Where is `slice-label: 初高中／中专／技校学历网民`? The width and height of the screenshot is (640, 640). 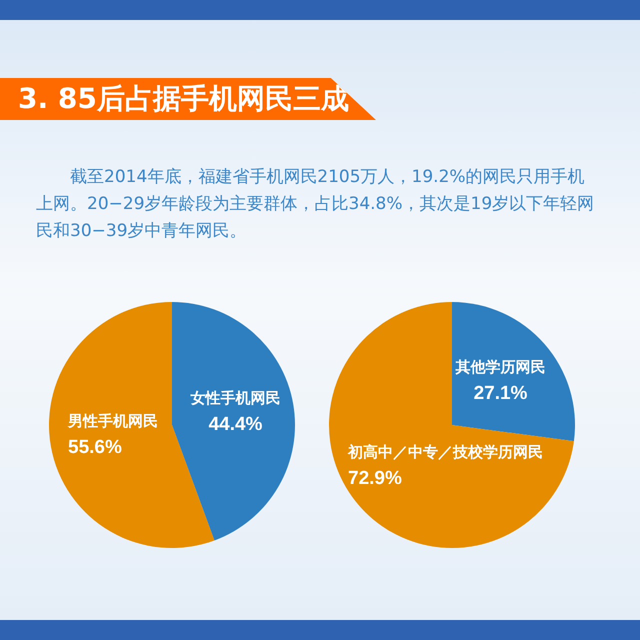 slice-label: 初高中／中专／技校学历网民 is located at coordinates (445, 452).